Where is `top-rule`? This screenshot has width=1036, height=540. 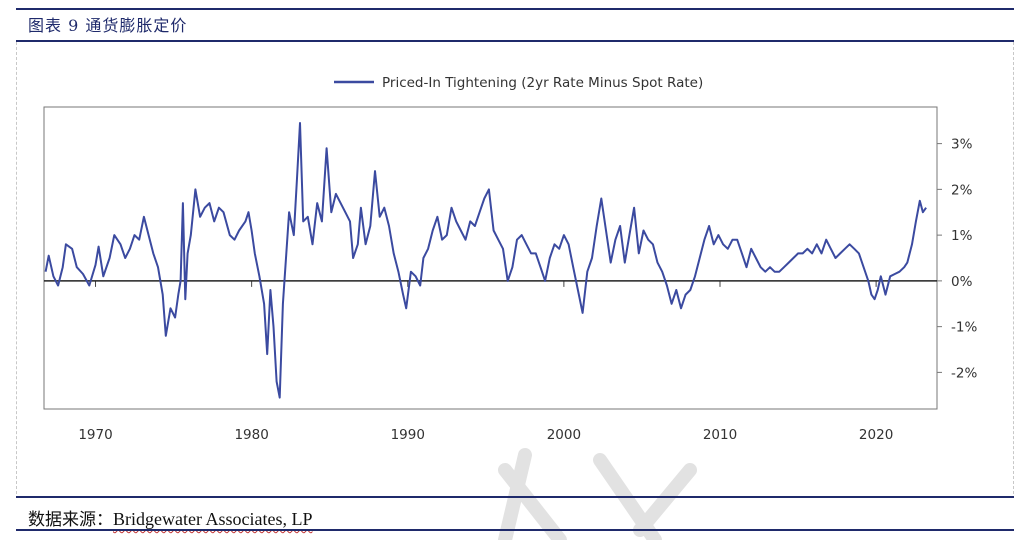
top-rule is located at coordinates (515, 9).